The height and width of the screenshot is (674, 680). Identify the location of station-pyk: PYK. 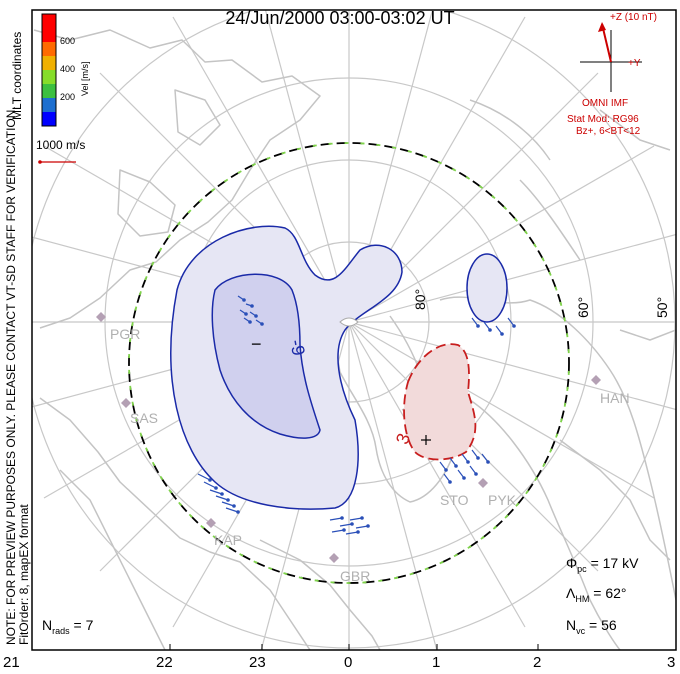
(502, 500).